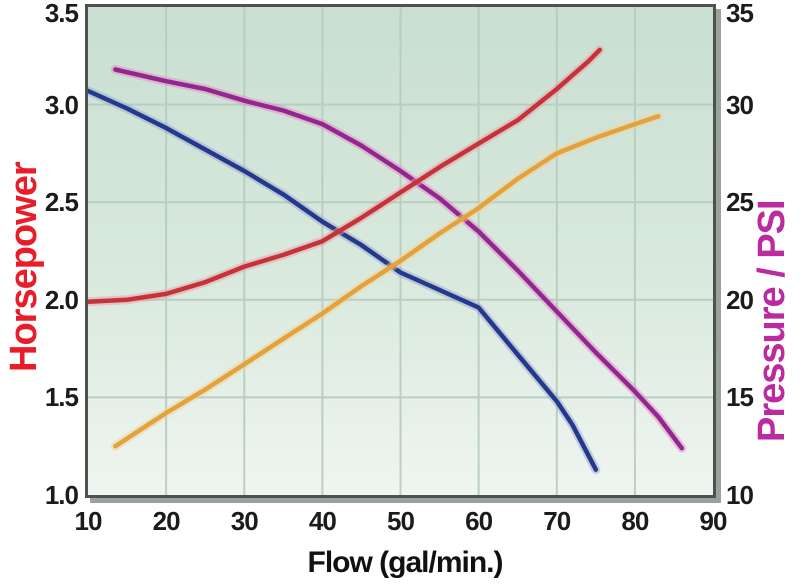 The image size is (800, 585). What do you see at coordinates (405, 562) in the screenshot?
I see `x-axis-title: Flow (gal/min.)` at bounding box center [405, 562].